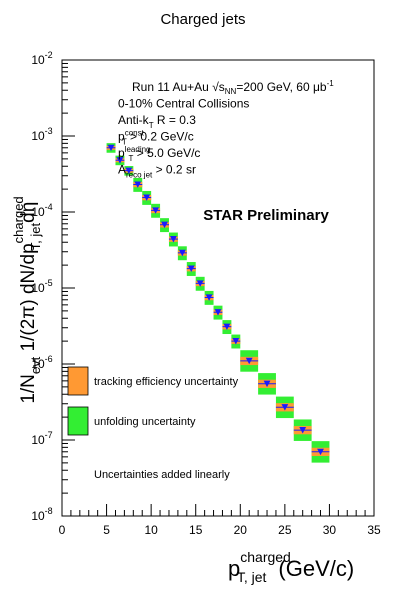 The image size is (413, 610). I want to click on x-tick-label: 30, so click(330, 530).